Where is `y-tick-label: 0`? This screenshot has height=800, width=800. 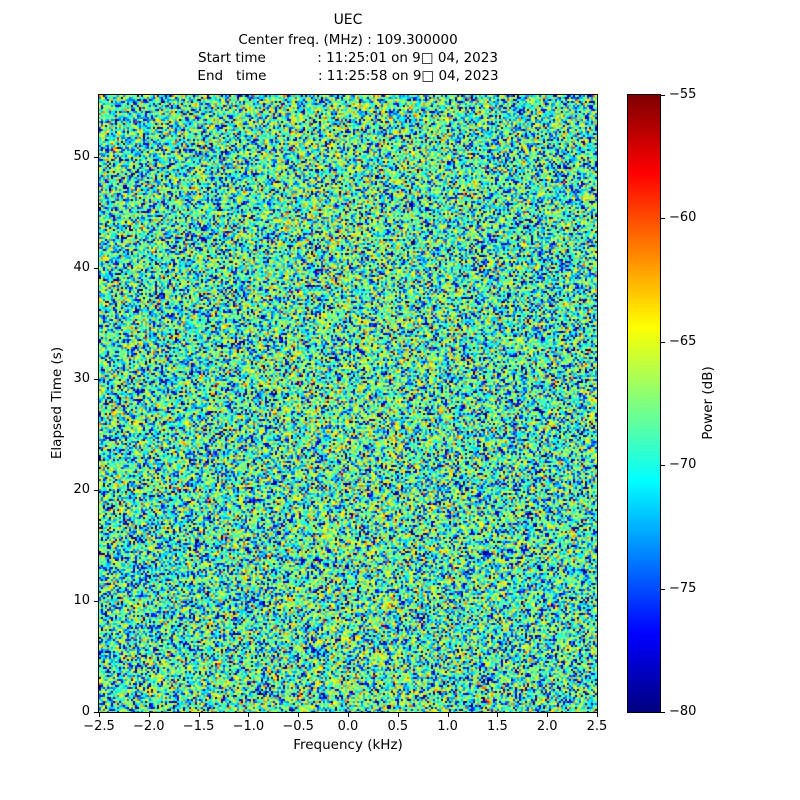
y-tick-label: 0 is located at coordinates (85, 711).